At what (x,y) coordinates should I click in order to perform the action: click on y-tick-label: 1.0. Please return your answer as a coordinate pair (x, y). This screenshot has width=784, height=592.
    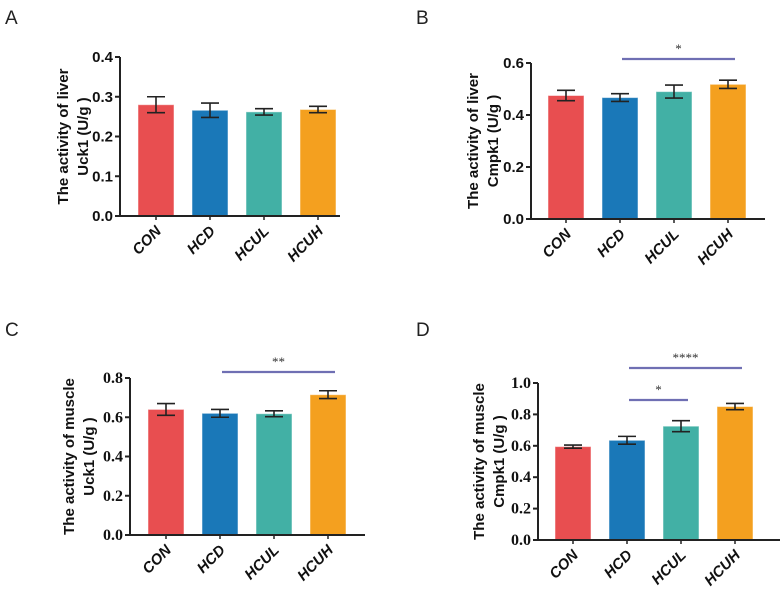
    Looking at the image, I should click on (521, 383).